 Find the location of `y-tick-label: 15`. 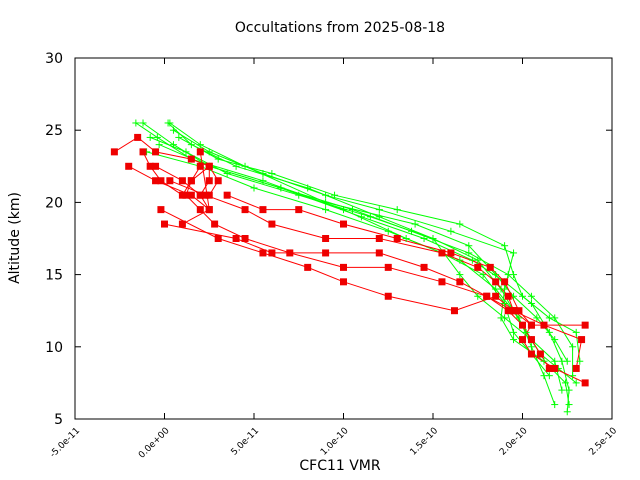

y-tick-label: 15 is located at coordinates (54, 276).